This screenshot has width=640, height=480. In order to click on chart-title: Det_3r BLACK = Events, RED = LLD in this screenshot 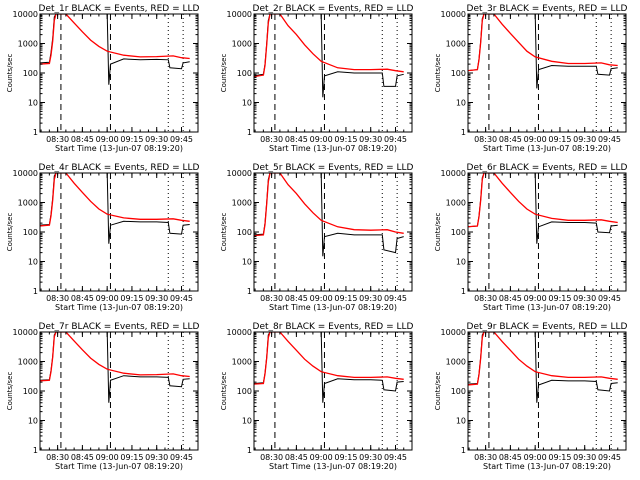, I will do `click(547, 9)`.